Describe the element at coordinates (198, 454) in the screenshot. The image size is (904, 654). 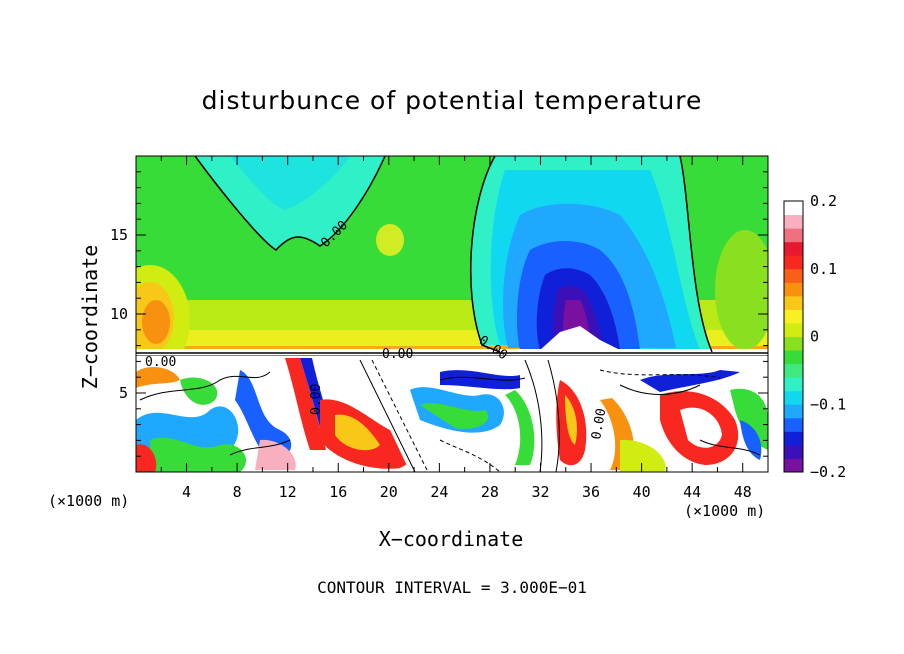
I see `blob-l2` at that location.